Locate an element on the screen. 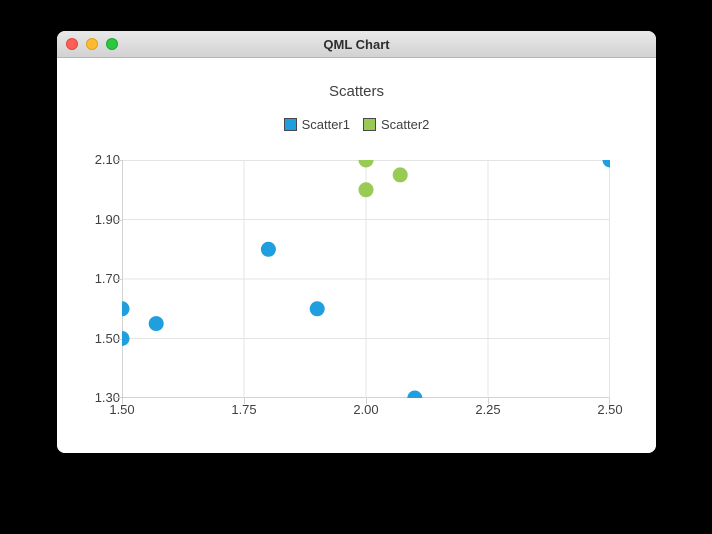 This screenshot has width=712, height=534. x-tick-label: 2.25 is located at coordinates (488, 409).